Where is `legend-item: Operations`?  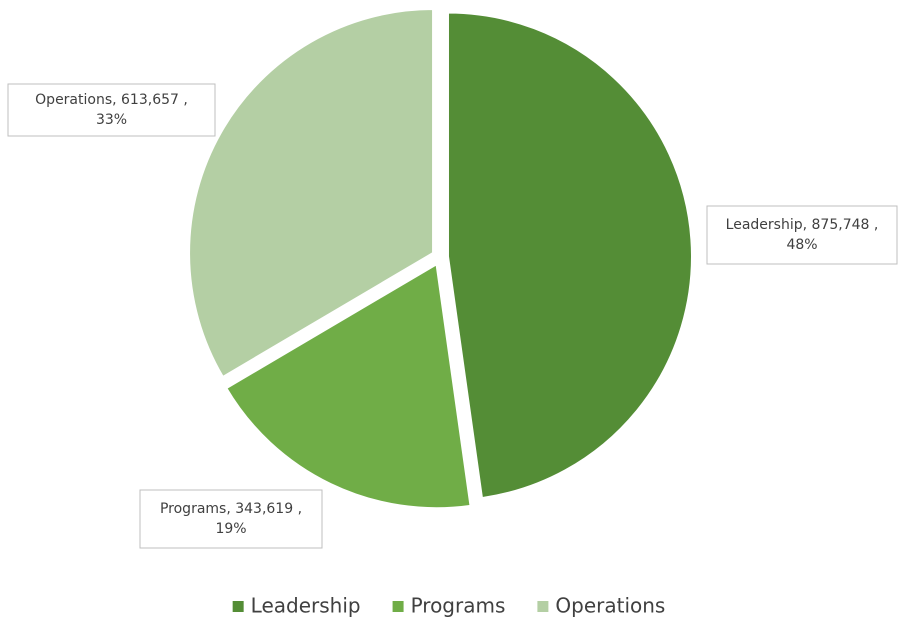 legend-item: Operations is located at coordinates (601, 606).